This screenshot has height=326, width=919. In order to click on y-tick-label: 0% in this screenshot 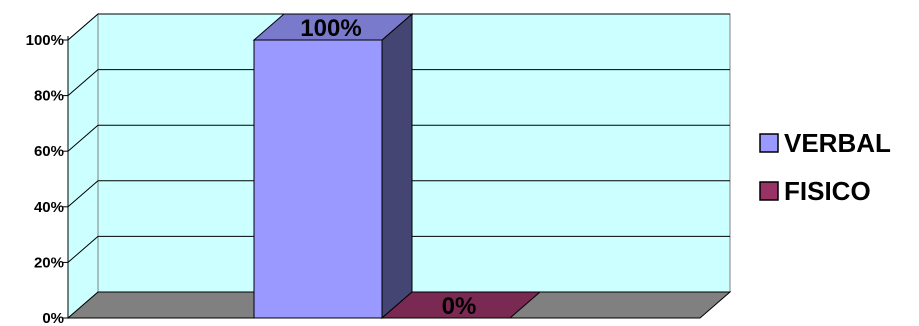, I will do `click(53, 318)`.